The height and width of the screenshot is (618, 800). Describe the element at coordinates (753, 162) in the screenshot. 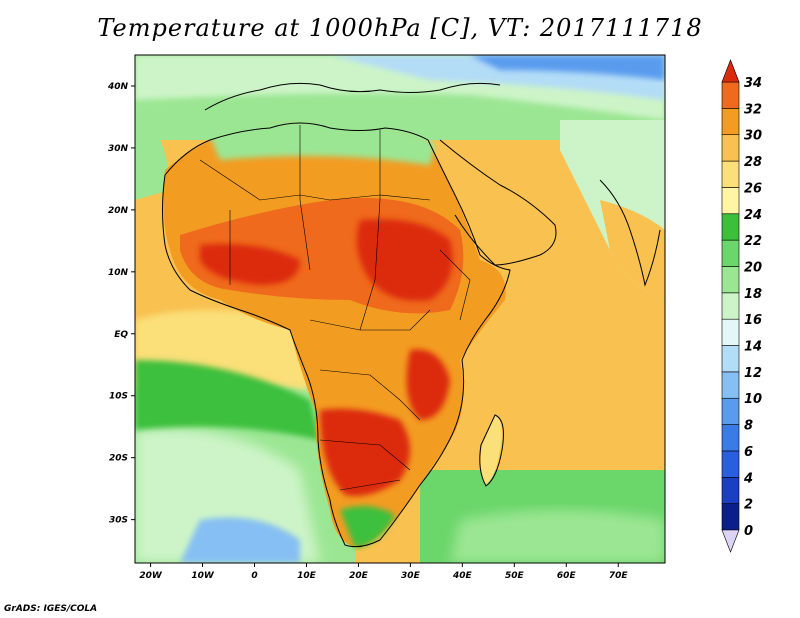

I see `colorbar-label: 28` at that location.